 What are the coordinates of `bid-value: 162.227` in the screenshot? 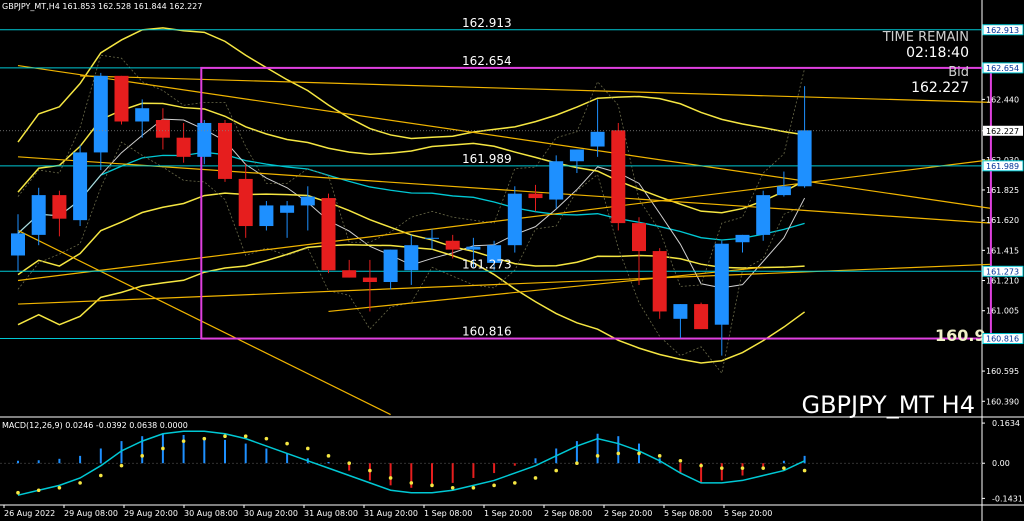 It's located at (940, 88).